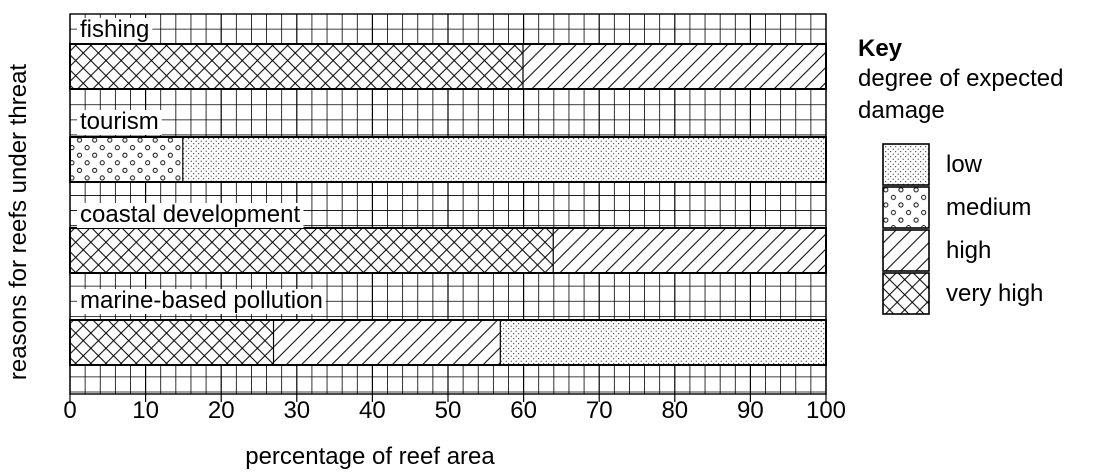 The height and width of the screenshot is (472, 1094). I want to click on x-tick-label: 60, so click(523, 410).